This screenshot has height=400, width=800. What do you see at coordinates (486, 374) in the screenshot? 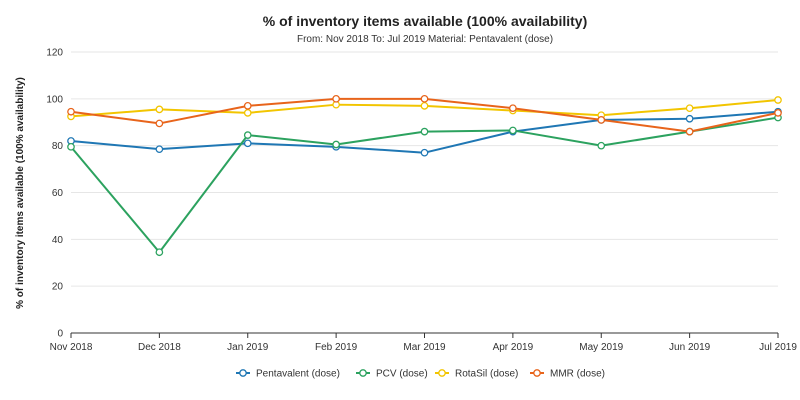
I see `legend-label: RotaSil (dose)` at bounding box center [486, 374].